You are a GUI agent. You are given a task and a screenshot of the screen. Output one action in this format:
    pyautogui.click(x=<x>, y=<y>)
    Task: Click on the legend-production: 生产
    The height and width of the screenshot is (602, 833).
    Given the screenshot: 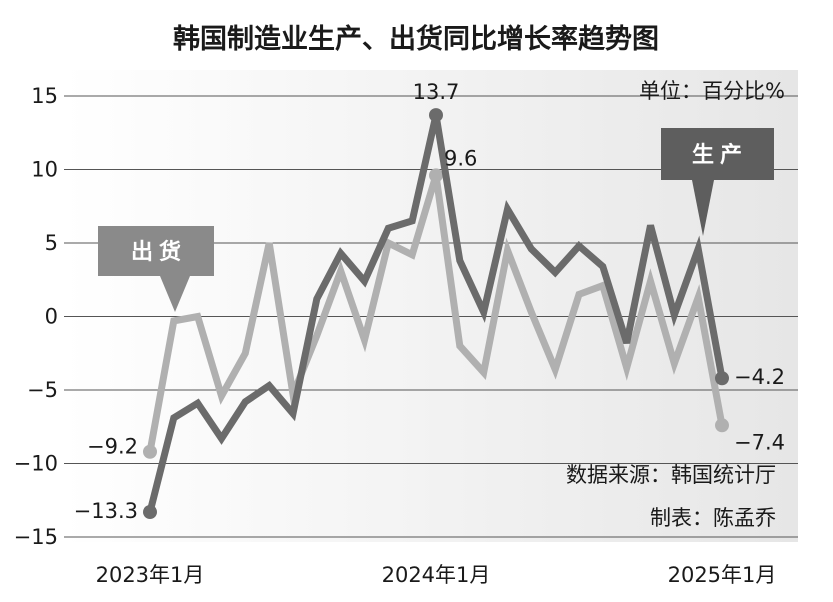 What is the action you would take?
    pyautogui.click(x=717, y=182)
    